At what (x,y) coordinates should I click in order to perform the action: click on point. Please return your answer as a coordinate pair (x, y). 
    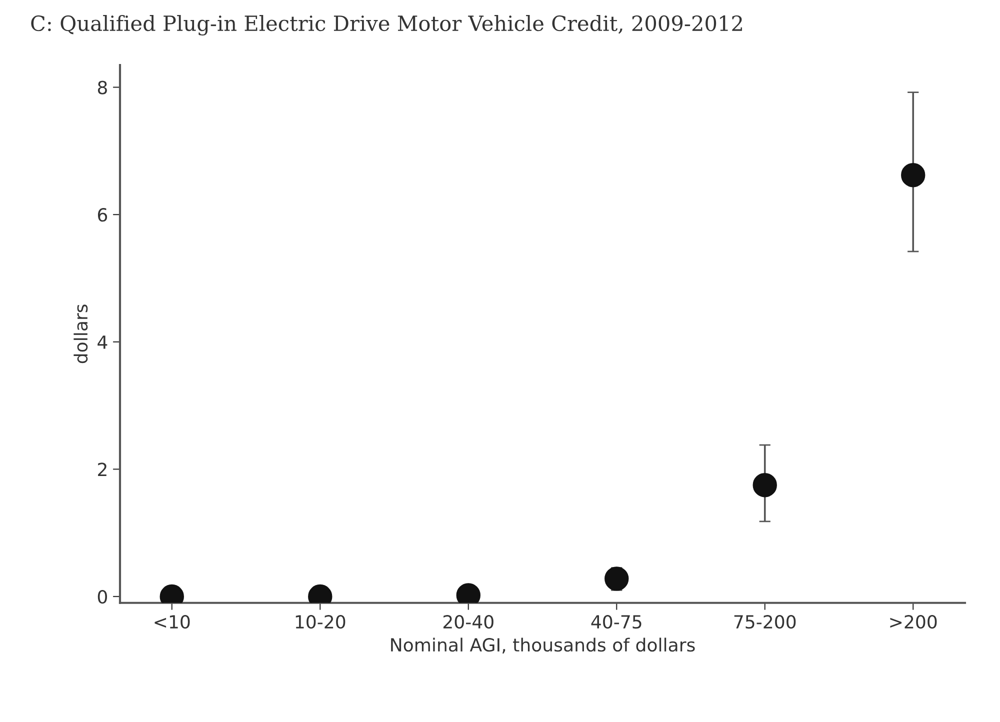
    Looking at the image, I should click on (913, 175).